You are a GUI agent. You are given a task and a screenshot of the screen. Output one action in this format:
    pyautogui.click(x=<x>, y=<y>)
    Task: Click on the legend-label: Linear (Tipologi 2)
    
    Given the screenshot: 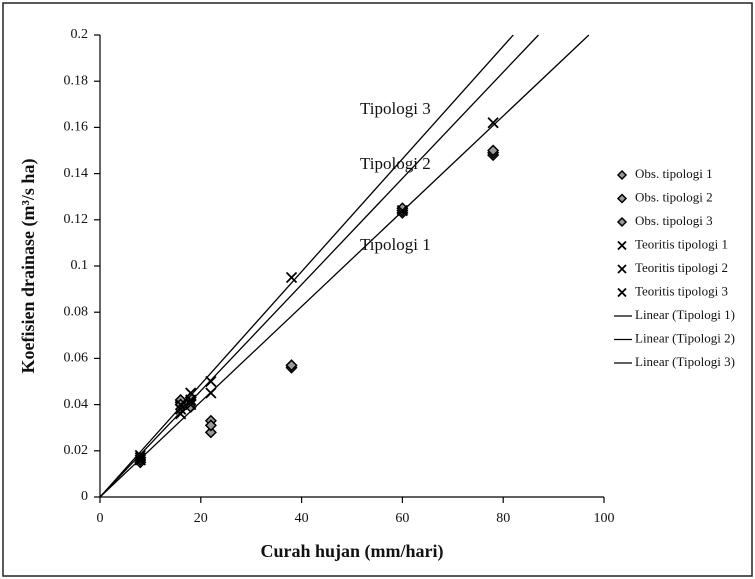 What is the action you would take?
    pyautogui.click(x=685, y=337)
    